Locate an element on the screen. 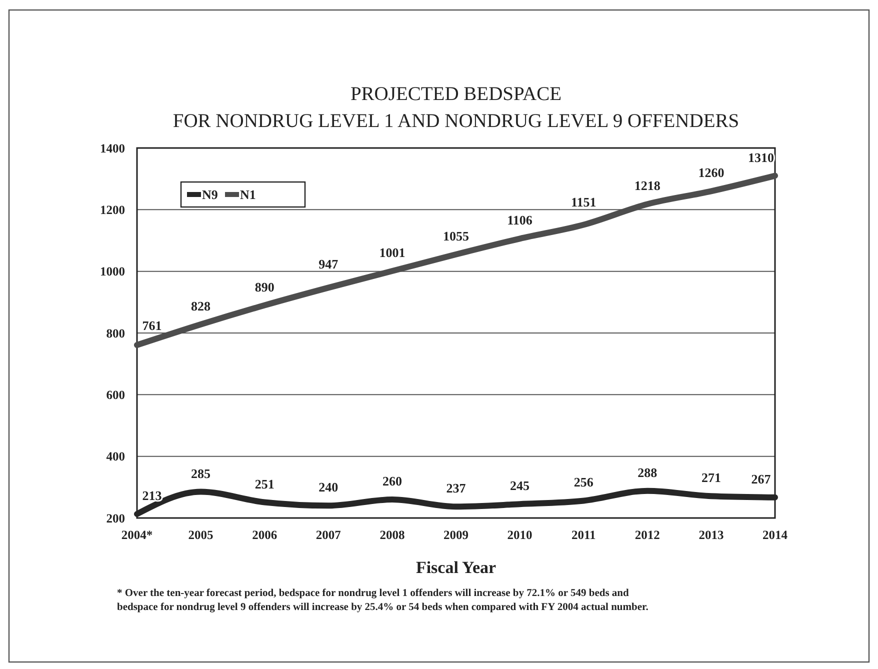  y-tick-label: 1400 is located at coordinates (112, 148).